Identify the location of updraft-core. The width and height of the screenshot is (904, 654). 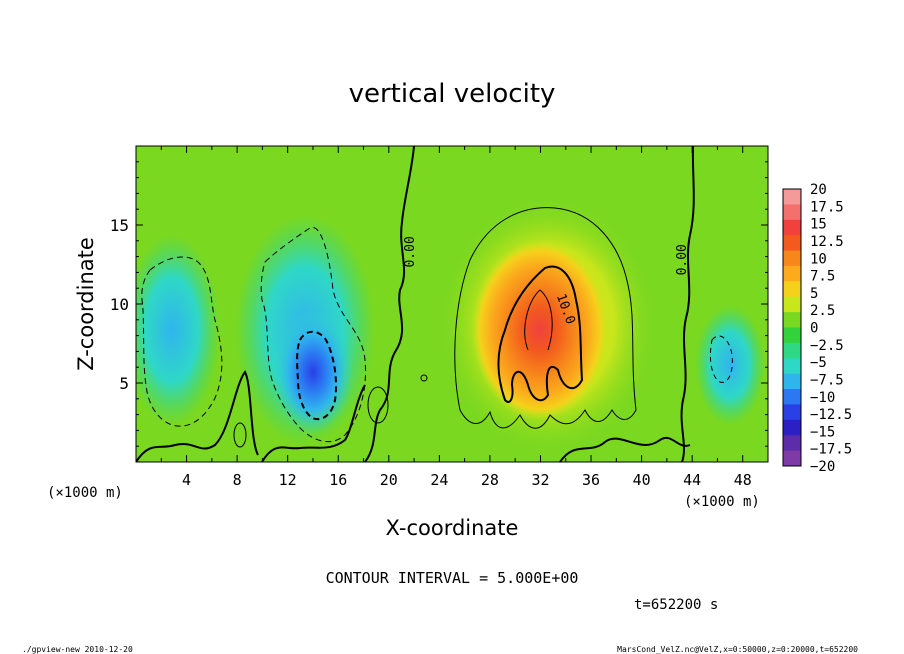
(540, 330).